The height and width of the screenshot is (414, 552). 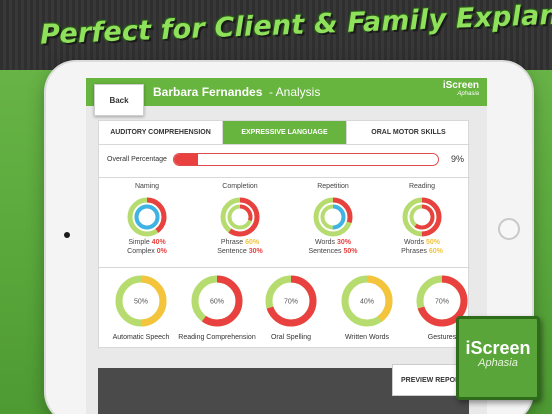 I want to click on gauge-automatic-speech: 50% Automatic Speech, so click(x=141, y=308).